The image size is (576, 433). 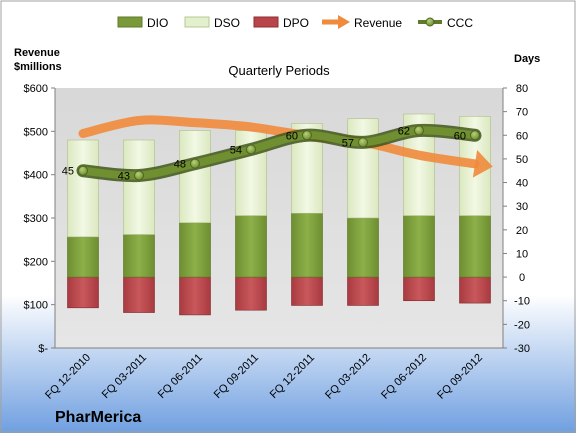 I want to click on left-tick-label: $200, so click(x=36, y=262).